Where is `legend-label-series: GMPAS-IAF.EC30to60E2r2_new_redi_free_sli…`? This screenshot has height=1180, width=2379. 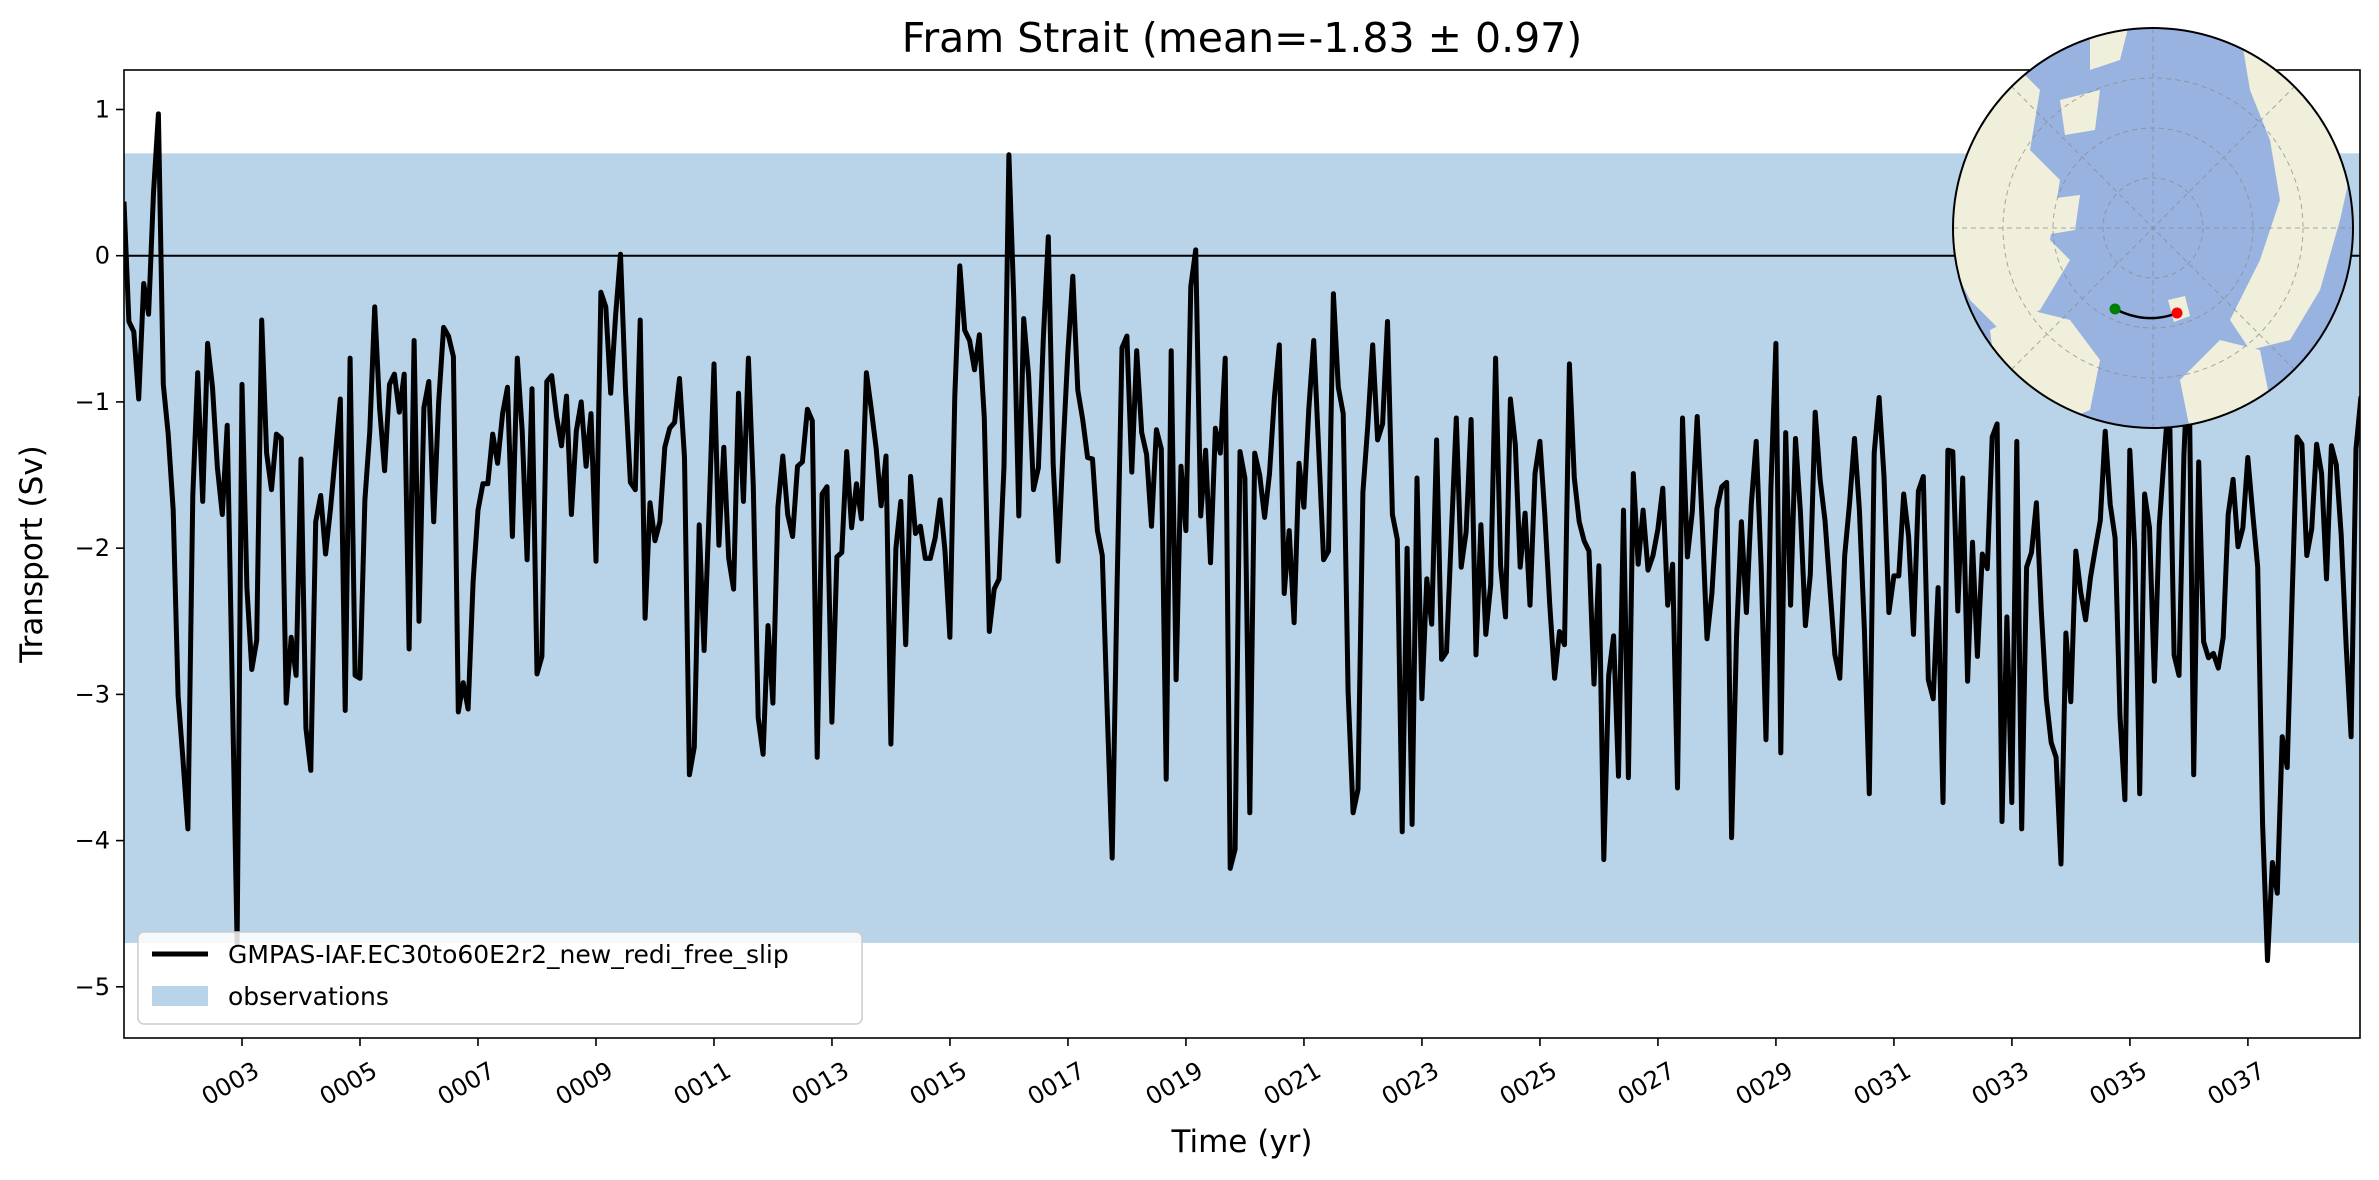
legend-label-series: GMPAS-IAF.EC30to60E2r2_new_redi_free_sli… is located at coordinates (508, 954).